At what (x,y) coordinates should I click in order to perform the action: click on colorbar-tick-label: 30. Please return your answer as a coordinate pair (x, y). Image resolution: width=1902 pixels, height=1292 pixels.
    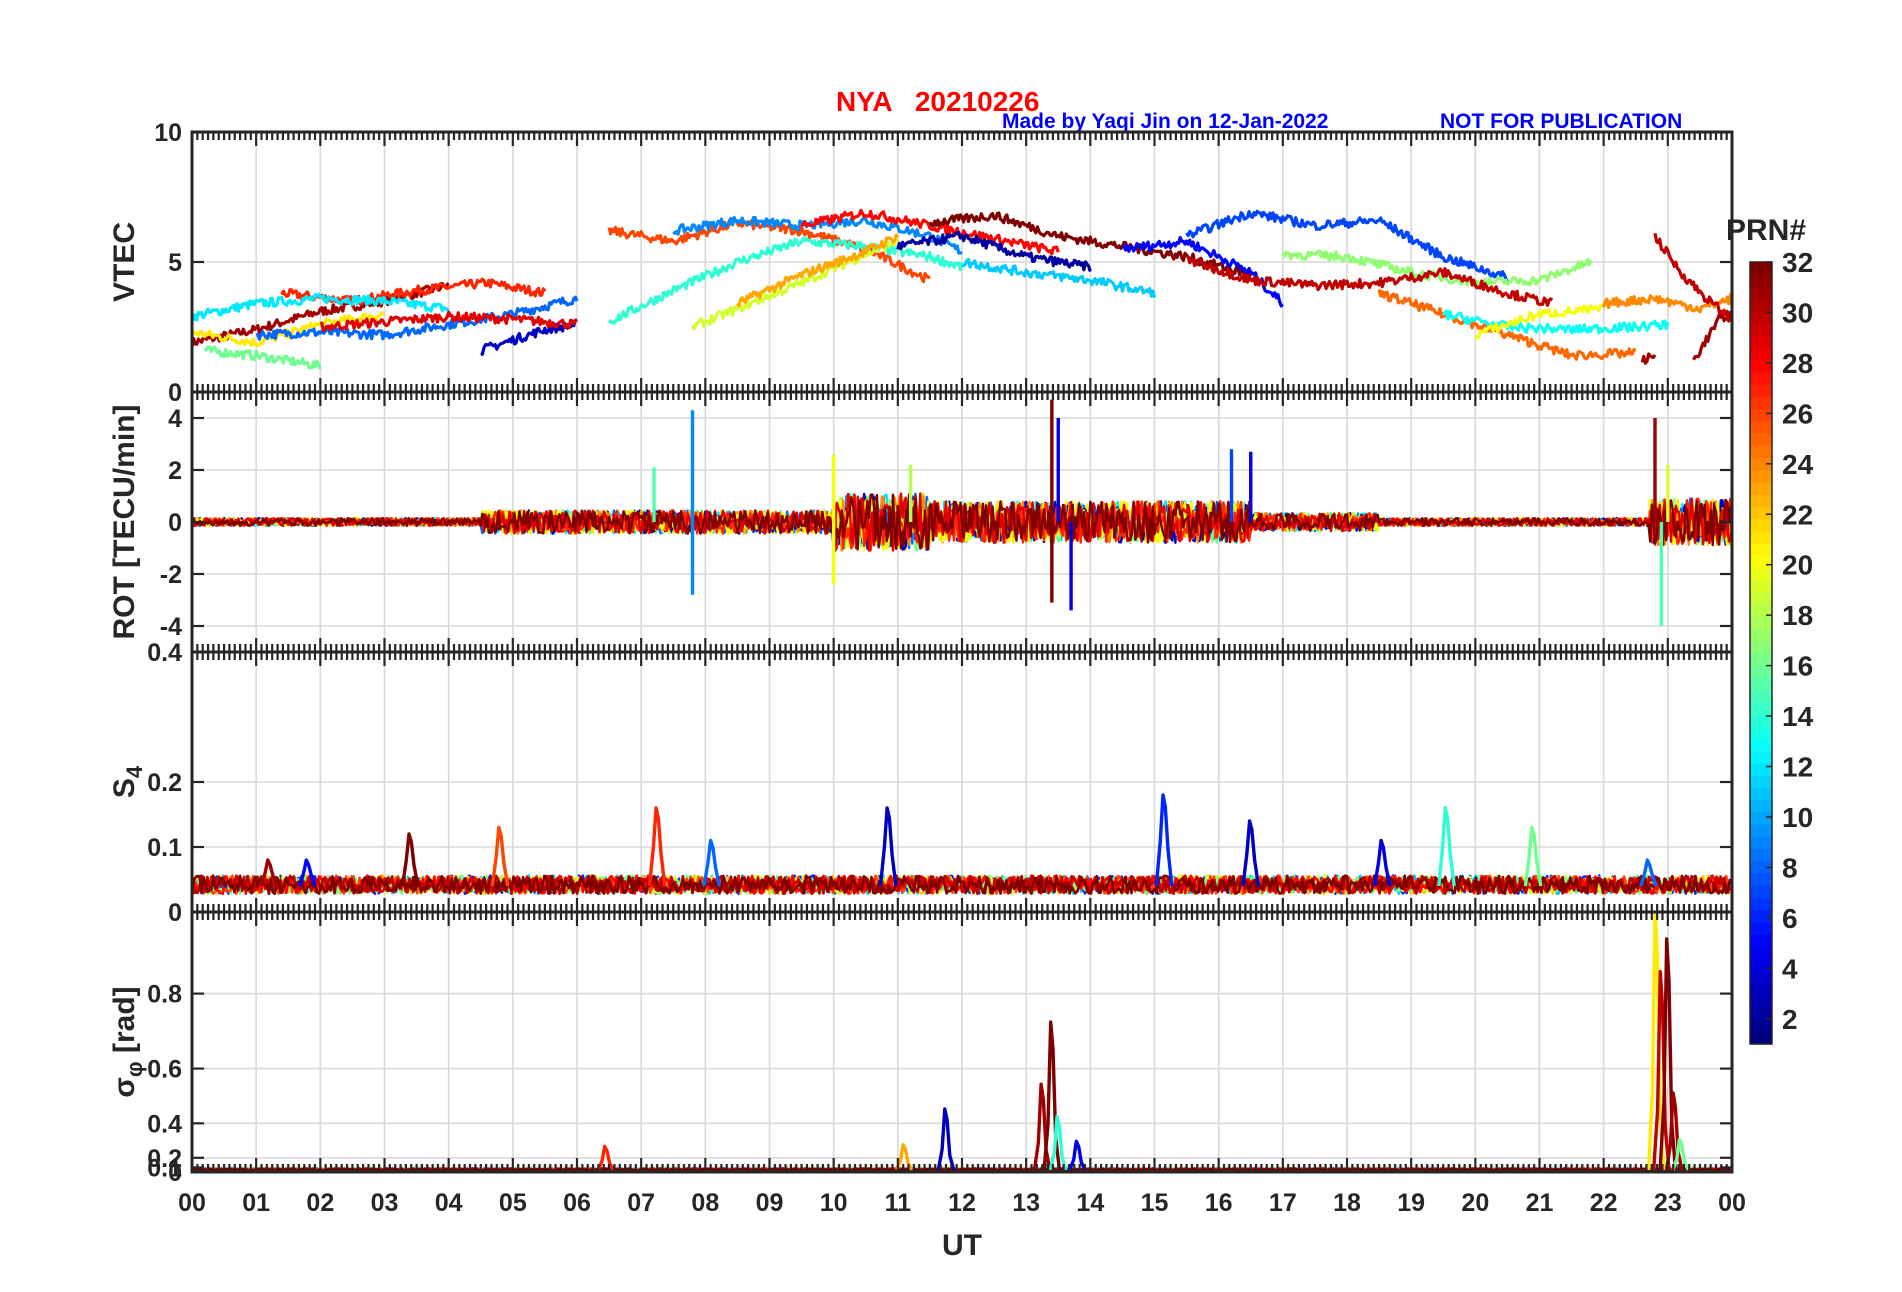
    Looking at the image, I should click on (1797, 312).